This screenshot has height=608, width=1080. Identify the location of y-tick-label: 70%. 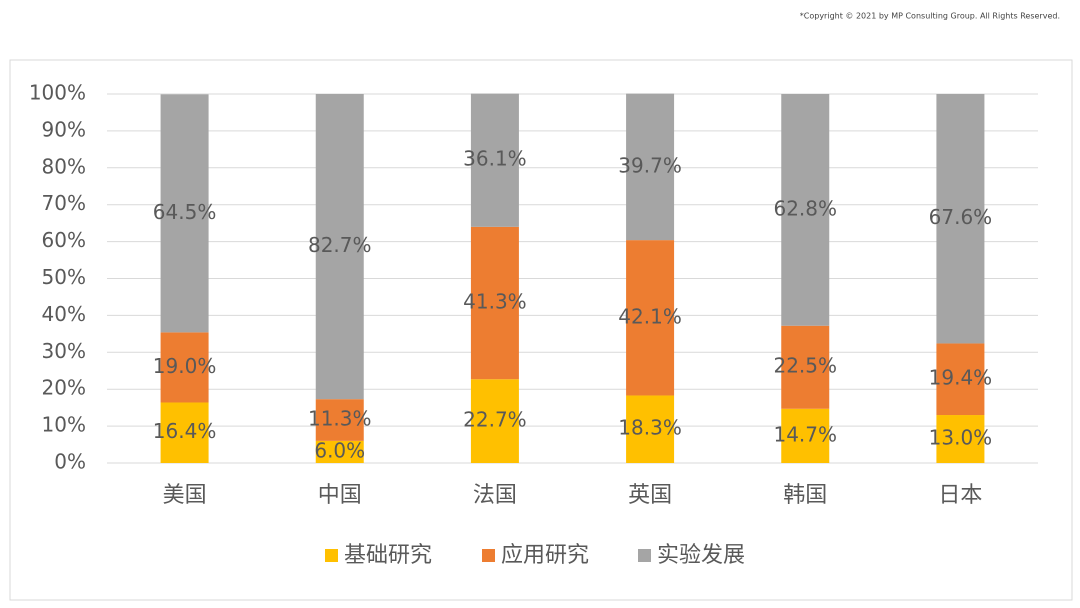
(64, 203).